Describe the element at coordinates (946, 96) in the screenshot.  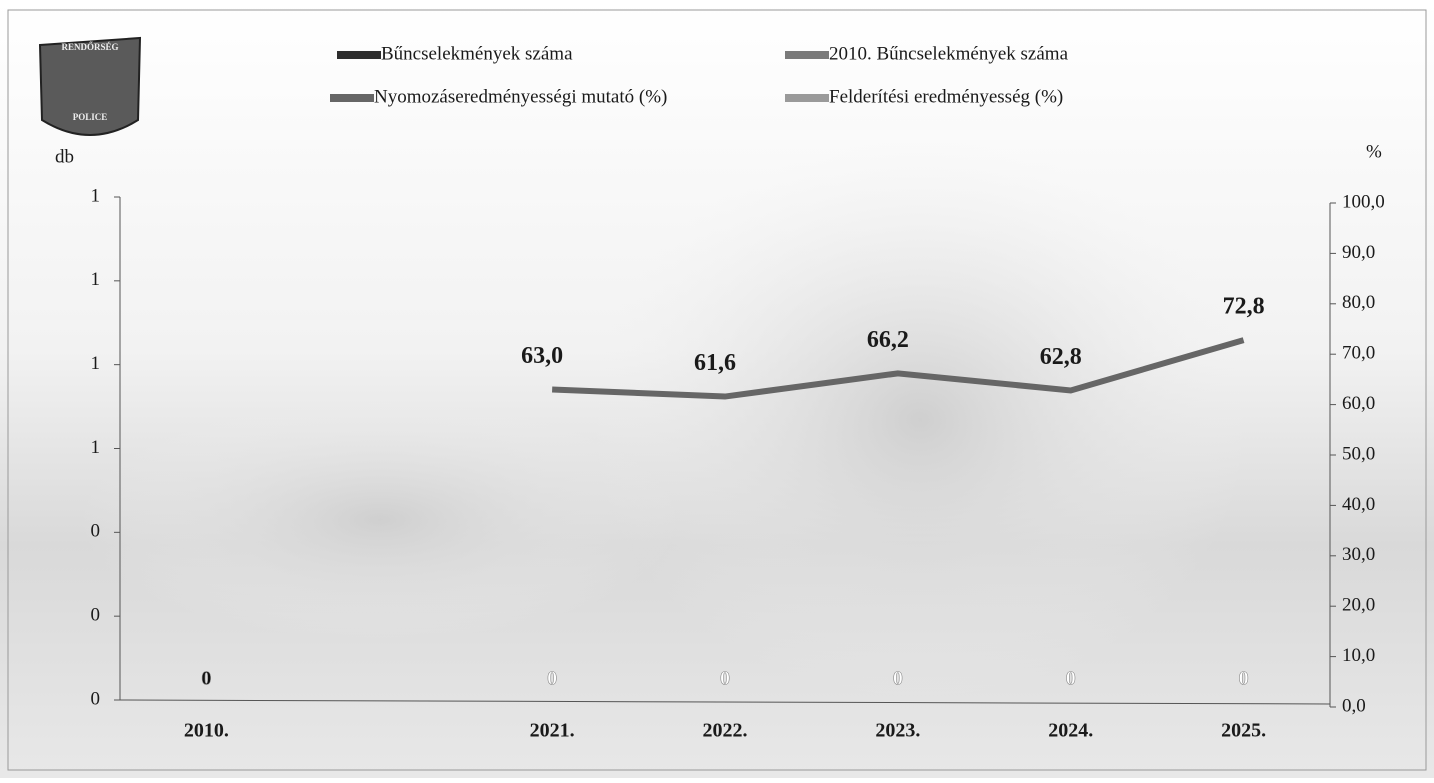
I see `legend-label: Felderítési eredményesség (%)` at that location.